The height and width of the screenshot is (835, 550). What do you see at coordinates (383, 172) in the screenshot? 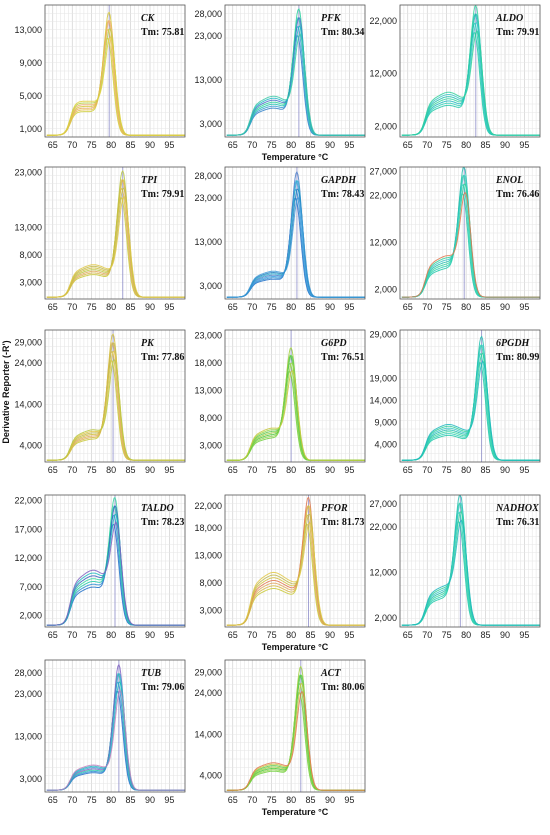
I see `y-tick-label: 27,000` at bounding box center [383, 172].